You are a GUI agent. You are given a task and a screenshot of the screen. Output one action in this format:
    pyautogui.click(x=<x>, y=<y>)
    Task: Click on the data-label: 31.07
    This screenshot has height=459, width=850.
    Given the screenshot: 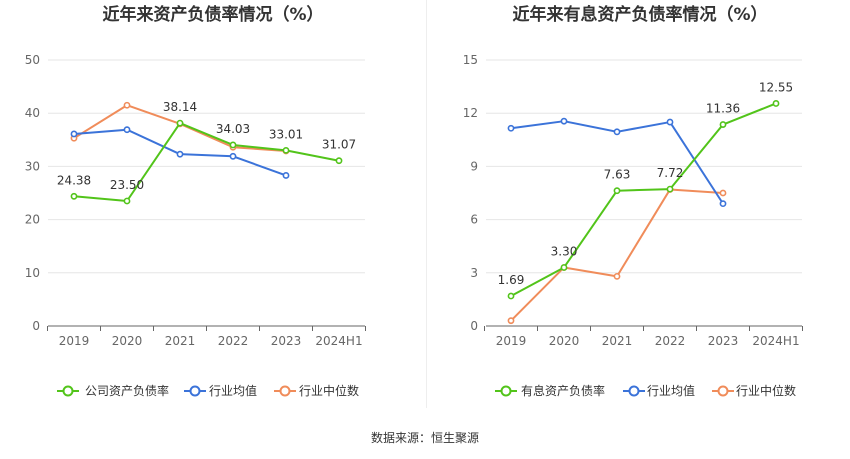 What is the action you would take?
    pyautogui.click(x=339, y=145)
    